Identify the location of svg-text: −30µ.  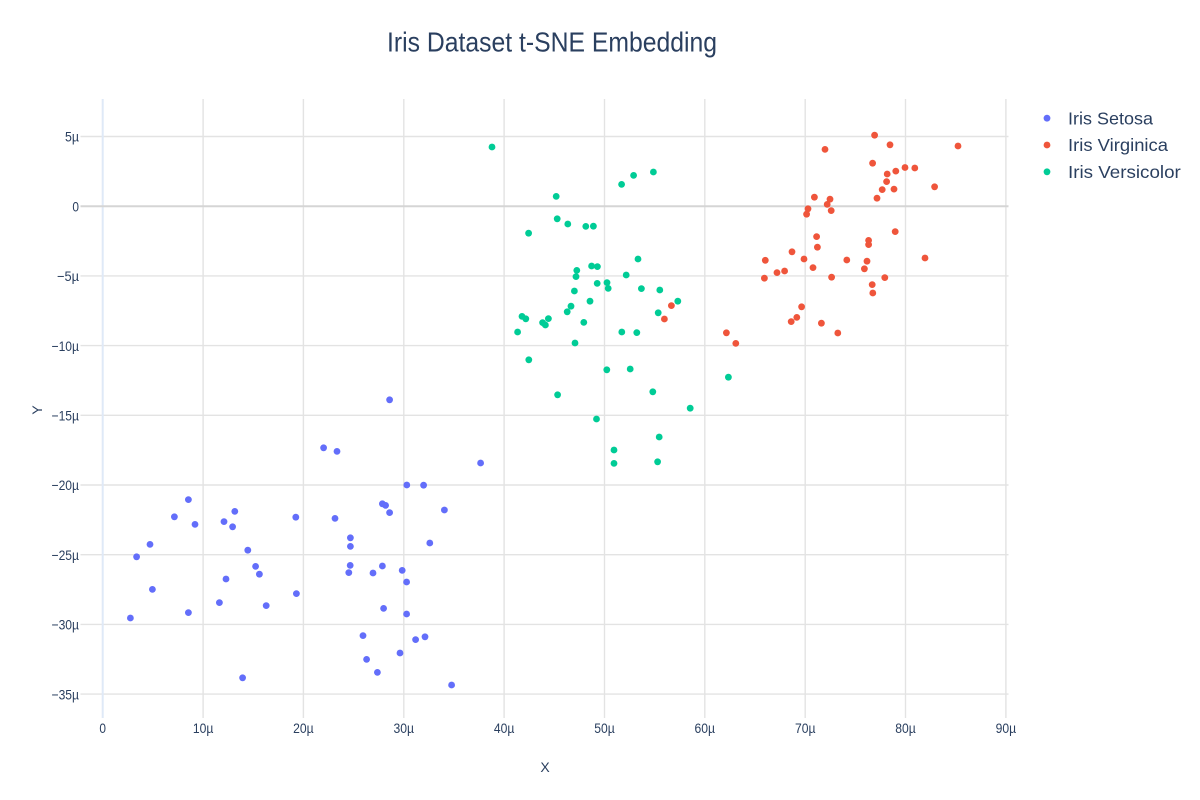
(66, 625).